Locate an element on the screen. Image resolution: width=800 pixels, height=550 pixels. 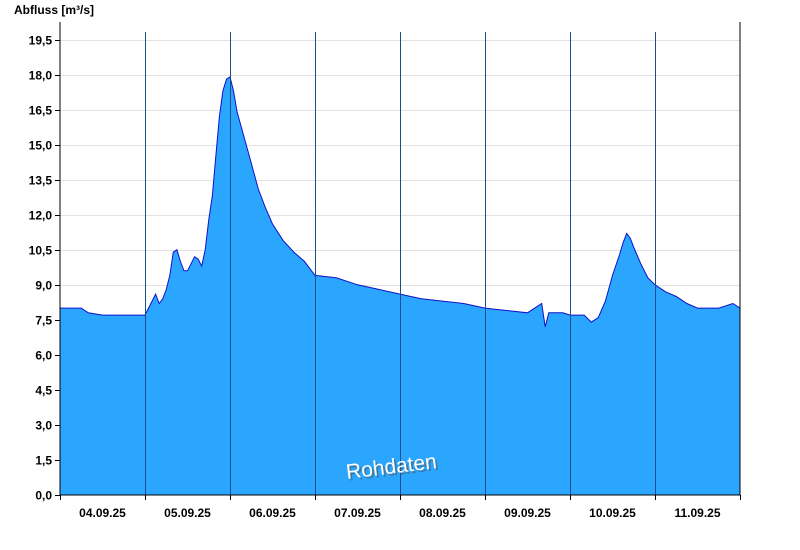
y-tick-label-7: 10,5 is located at coordinates (41, 251).